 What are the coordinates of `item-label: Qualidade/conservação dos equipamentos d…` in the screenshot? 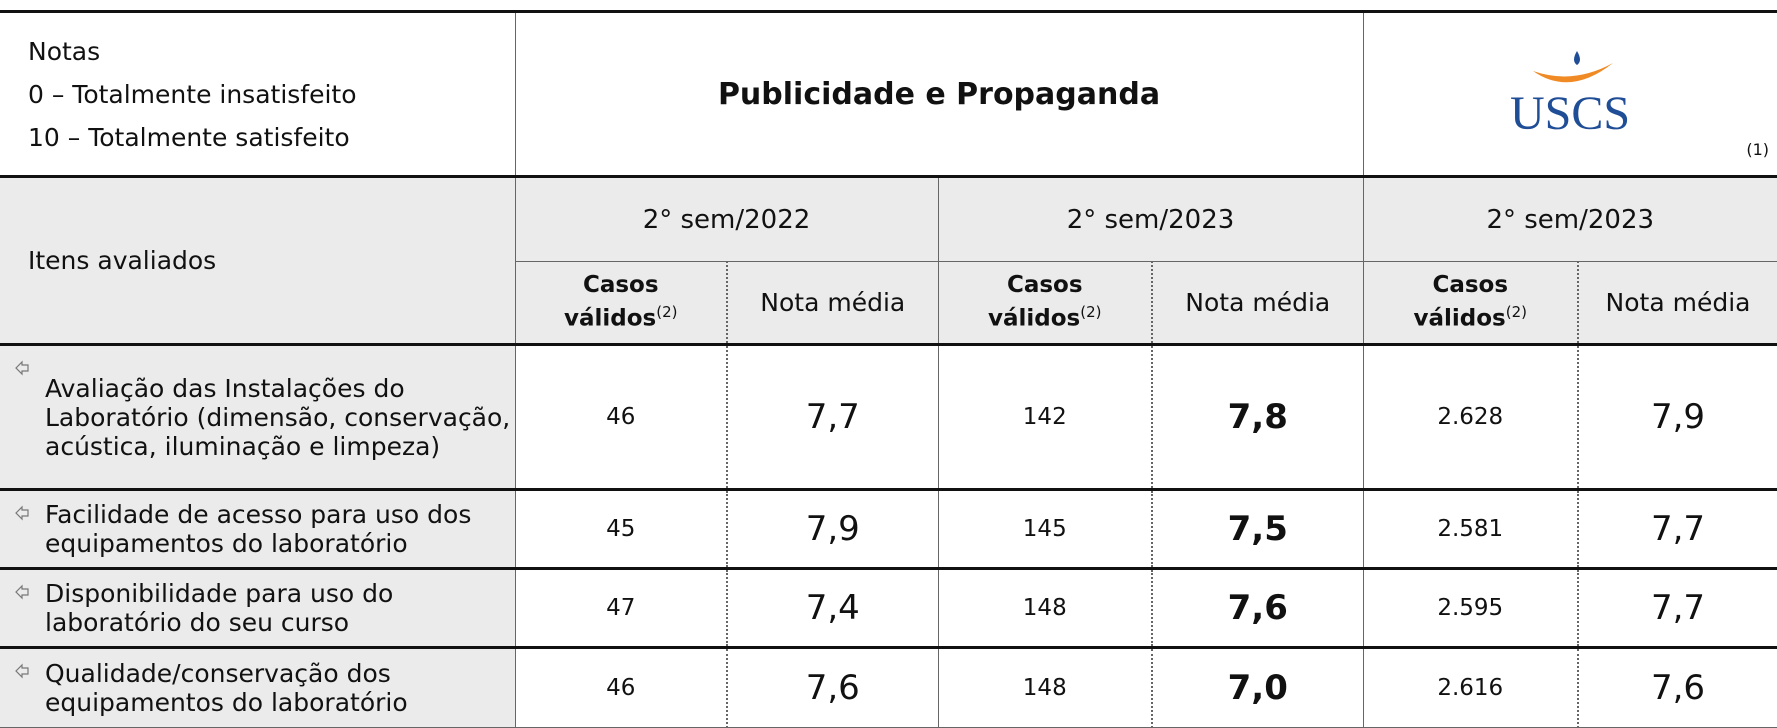 It's located at (258, 687).